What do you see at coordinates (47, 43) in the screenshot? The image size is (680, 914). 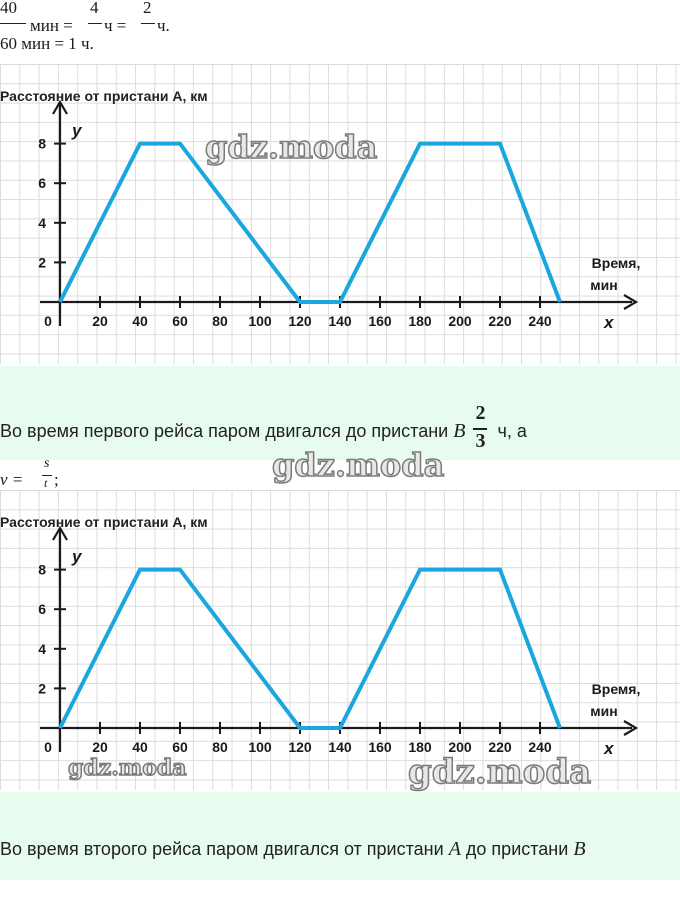 I see `hour-equivalence: 60 мин = 1 ч.` at bounding box center [47, 43].